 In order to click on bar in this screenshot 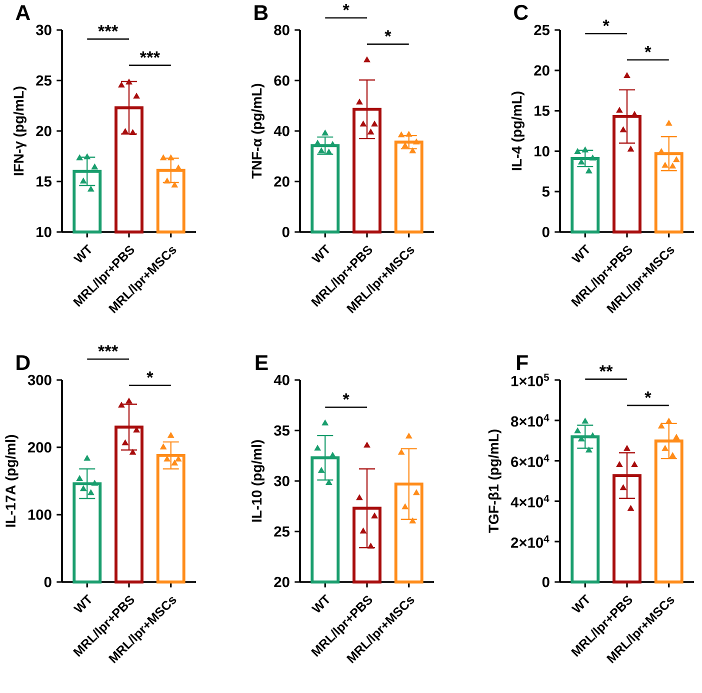, I will do `click(409, 187)`.